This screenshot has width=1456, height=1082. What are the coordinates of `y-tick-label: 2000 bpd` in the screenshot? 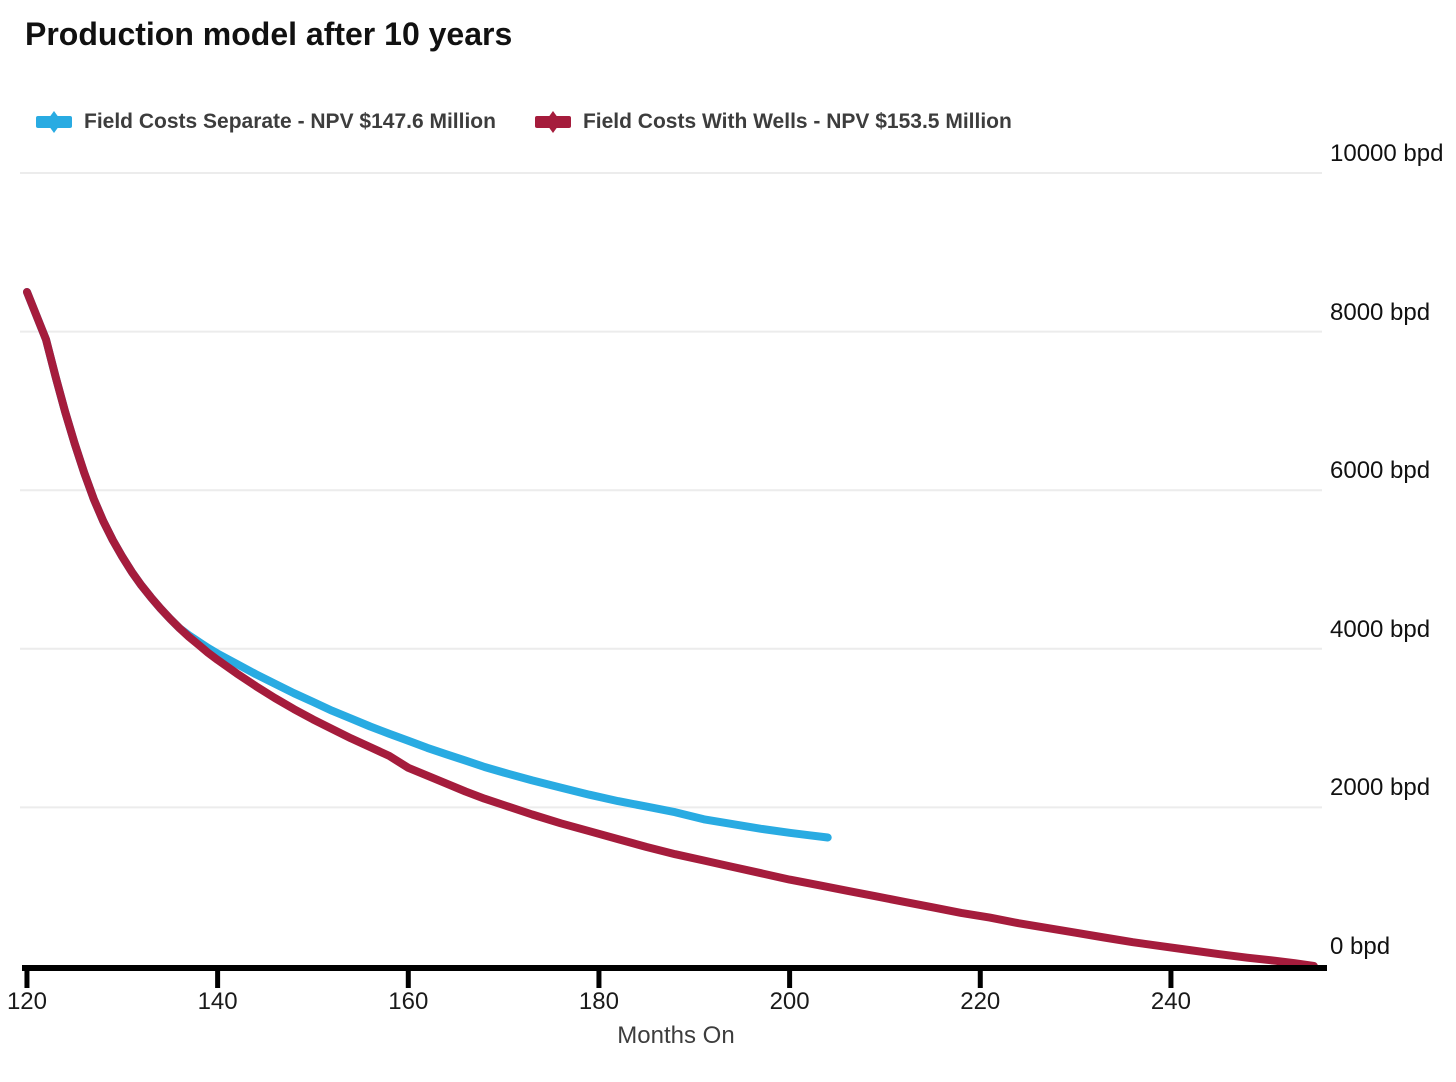 It's located at (1380, 788).